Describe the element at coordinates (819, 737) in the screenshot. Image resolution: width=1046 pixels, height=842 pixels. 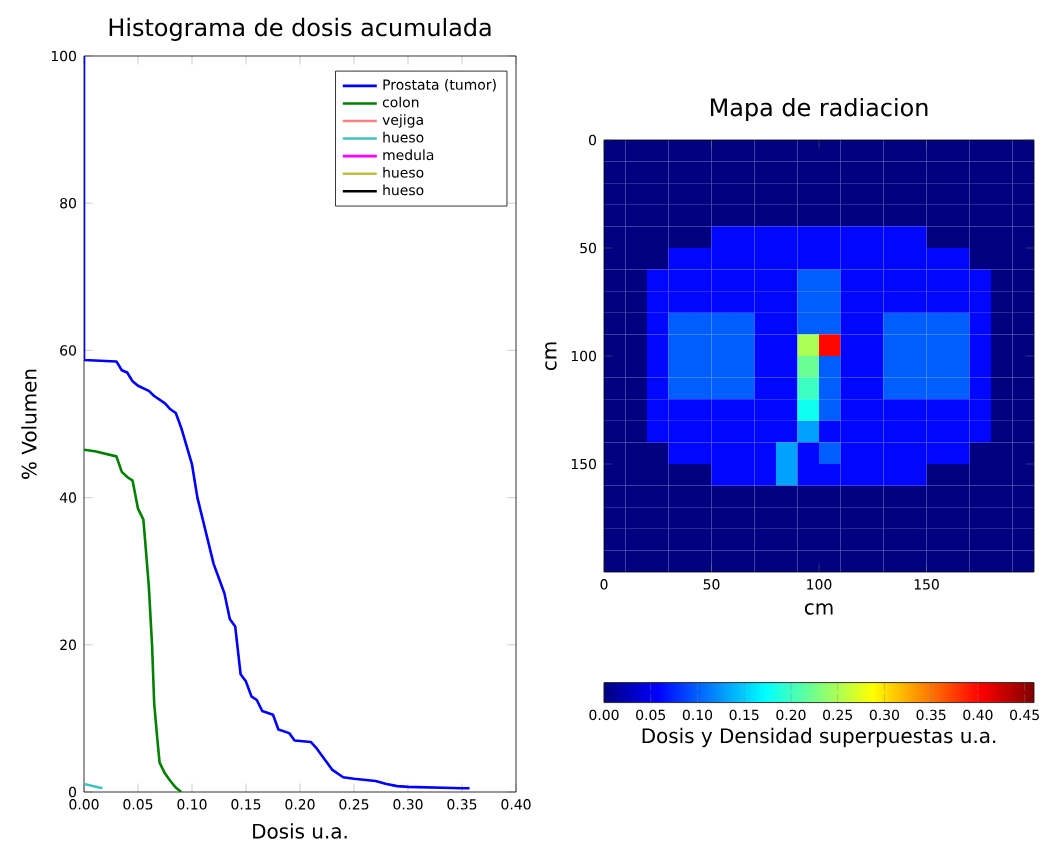
I see `color-bar-title: Dosis y Densidad superpuestas u.a.` at that location.